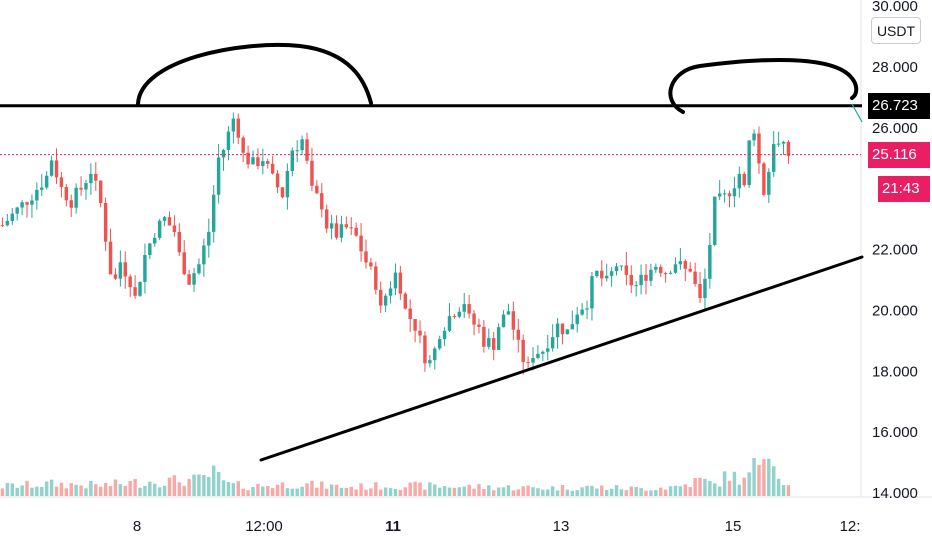 Image resolution: width=932 pixels, height=550 pixels. I want to click on currency-unit-button: USDT, so click(896, 30).